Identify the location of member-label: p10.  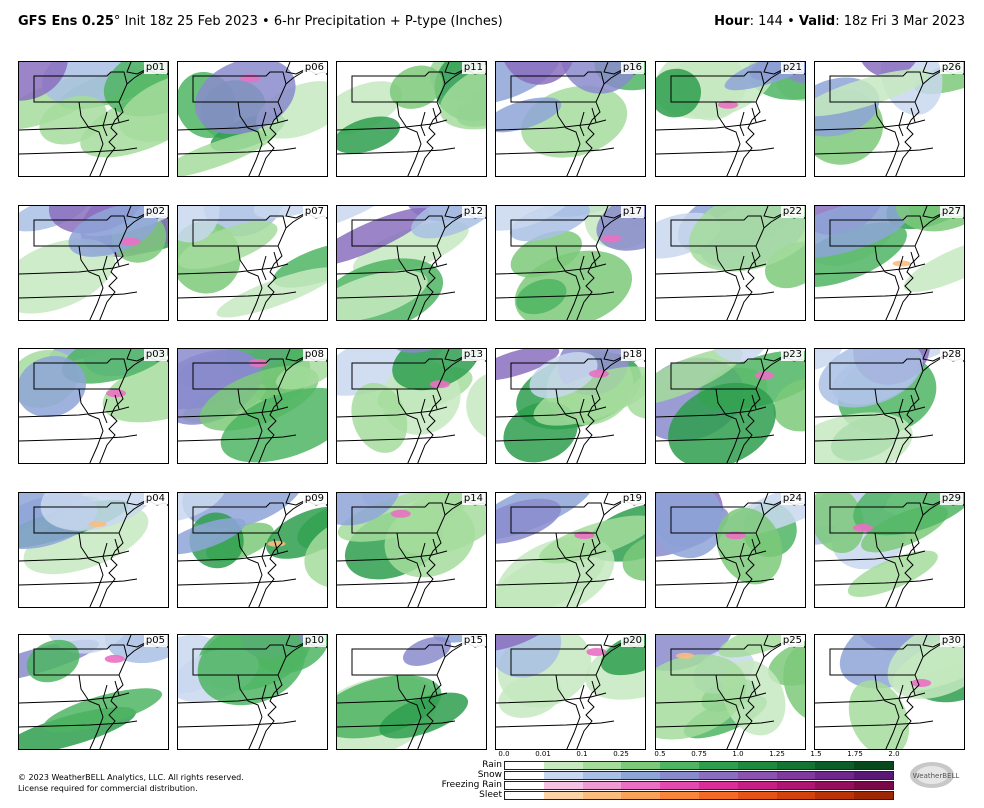
(314, 641).